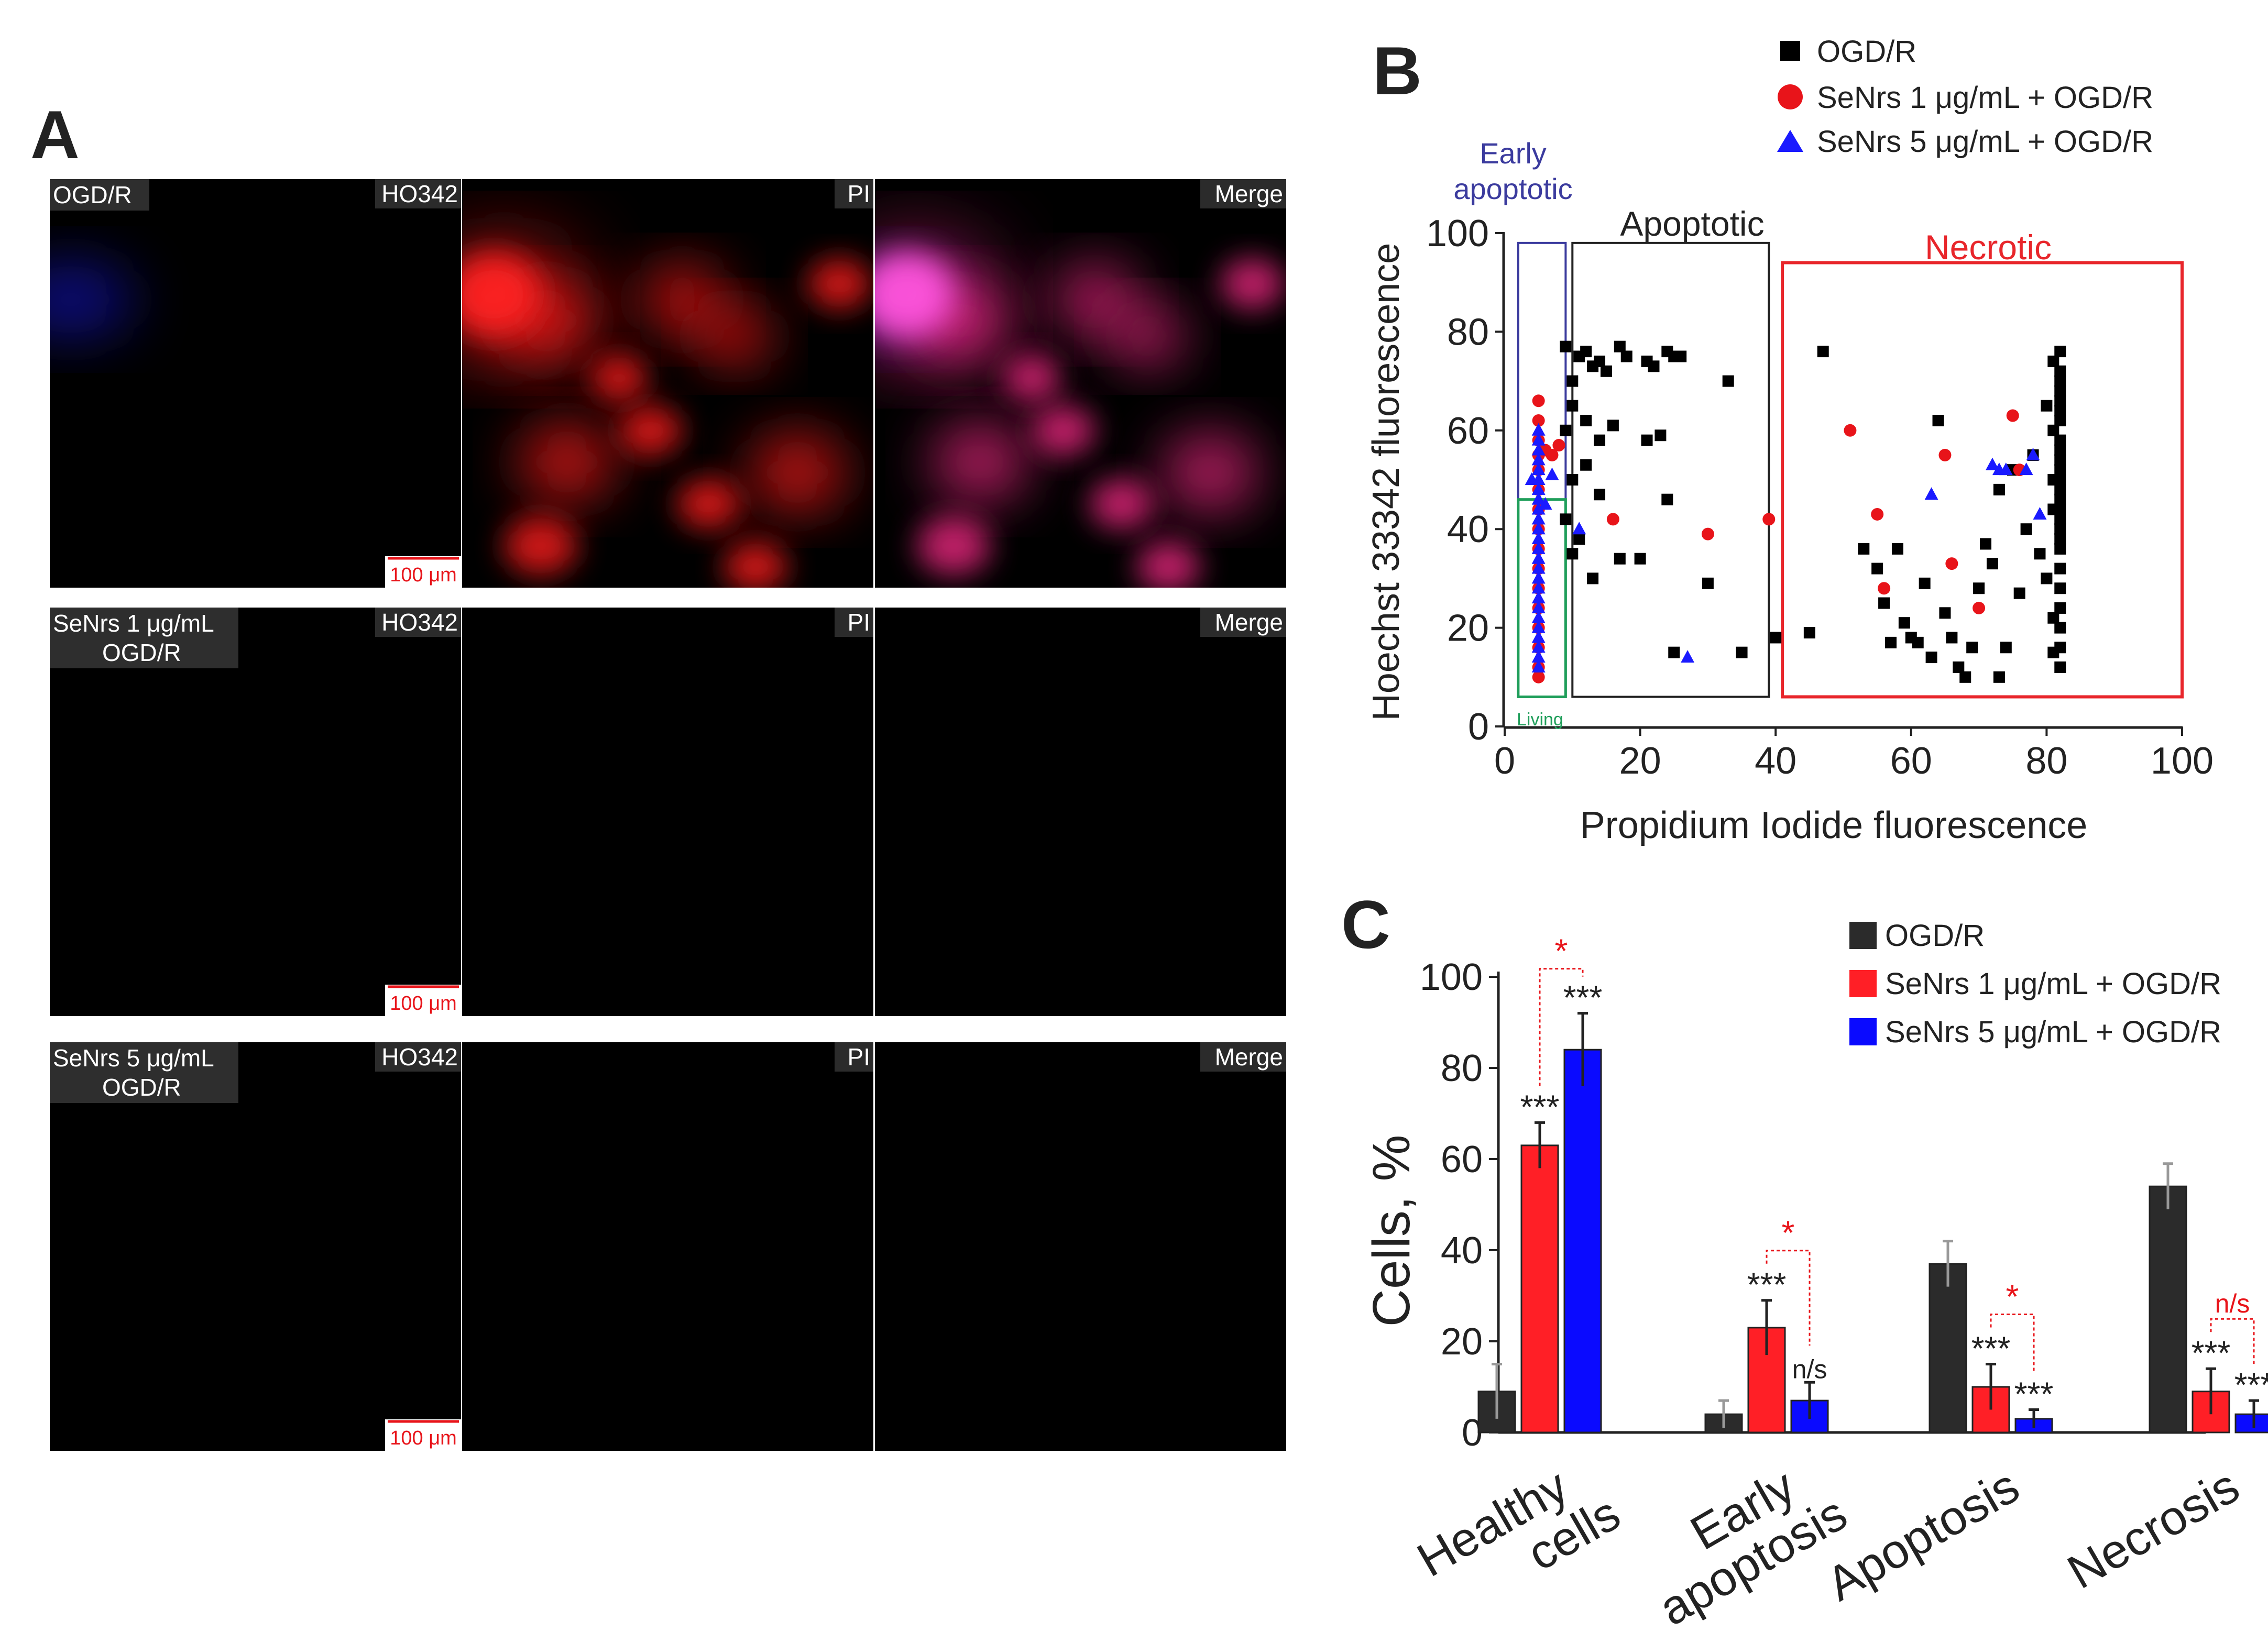 The width and height of the screenshot is (2268, 1632). I want to click on nuclei-layer, so click(2, 812).